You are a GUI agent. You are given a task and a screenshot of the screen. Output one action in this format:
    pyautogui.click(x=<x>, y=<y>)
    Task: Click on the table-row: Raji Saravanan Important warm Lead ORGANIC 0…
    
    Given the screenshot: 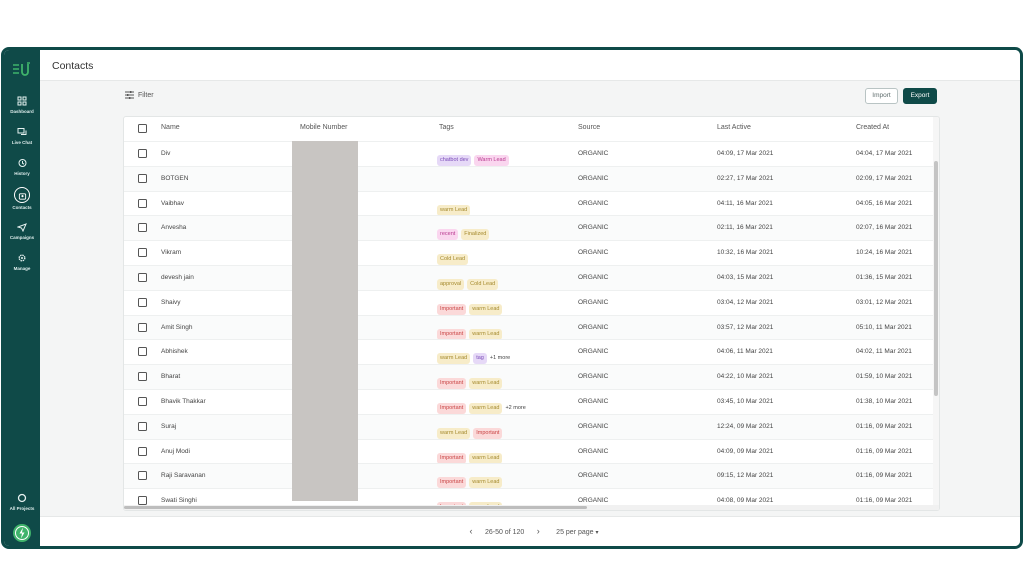 What is the action you would take?
    pyautogui.click(x=531, y=476)
    